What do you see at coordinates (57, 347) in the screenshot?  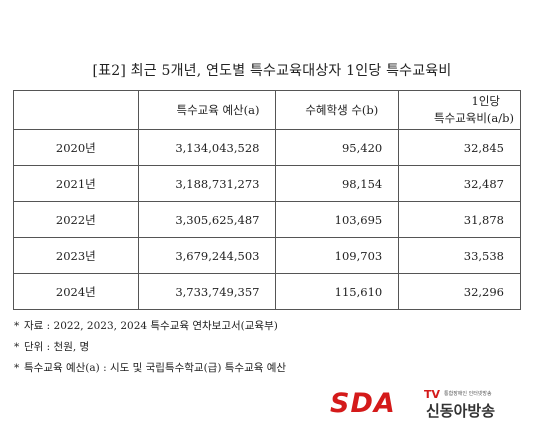 I see `footnote-text: 단위 : 천원, 명` at bounding box center [57, 347].